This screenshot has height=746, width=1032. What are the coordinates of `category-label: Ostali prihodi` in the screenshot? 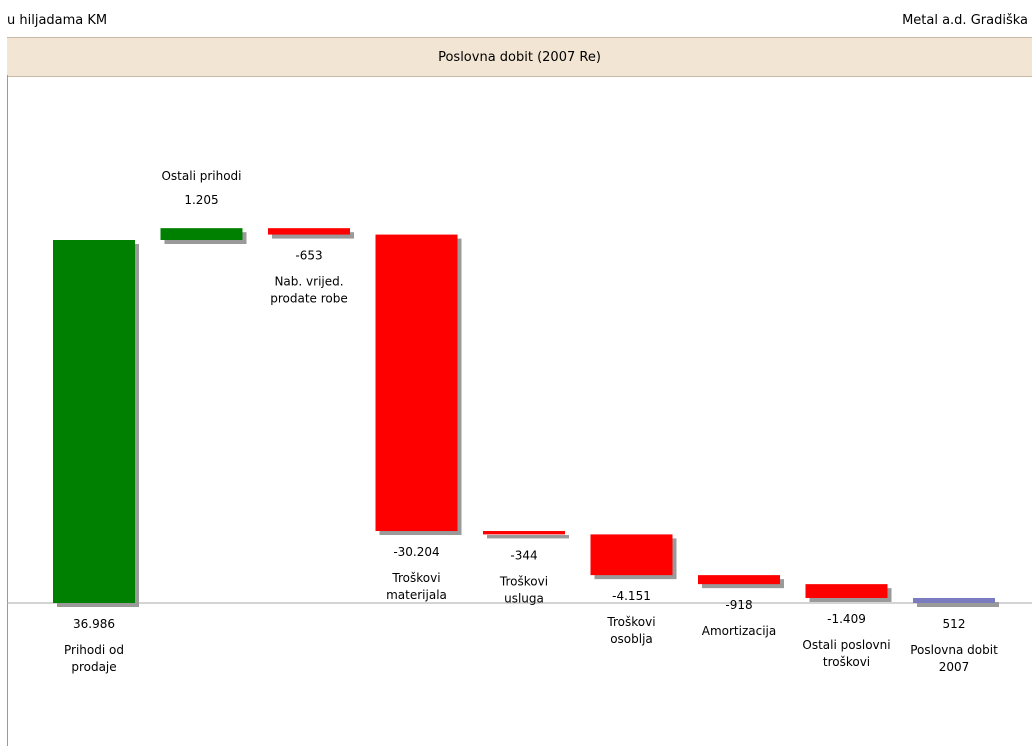 It's located at (201, 176).